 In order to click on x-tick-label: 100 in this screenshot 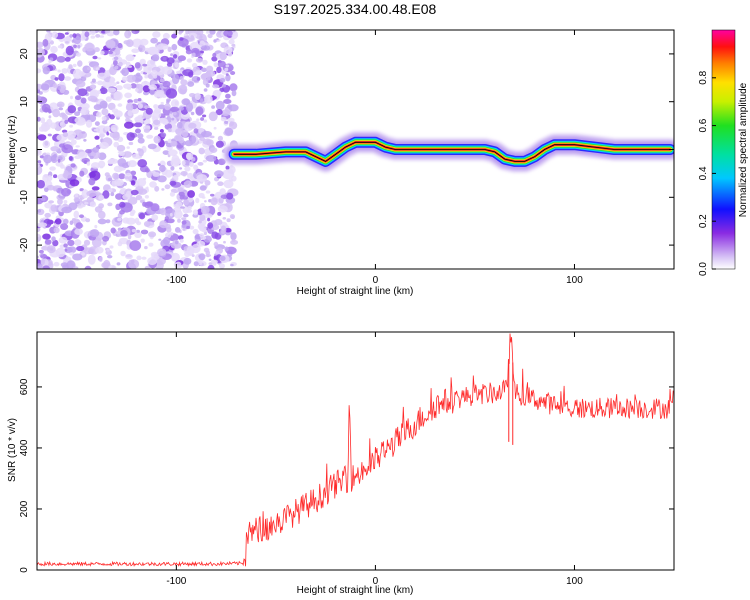, I will do `click(574, 280)`.